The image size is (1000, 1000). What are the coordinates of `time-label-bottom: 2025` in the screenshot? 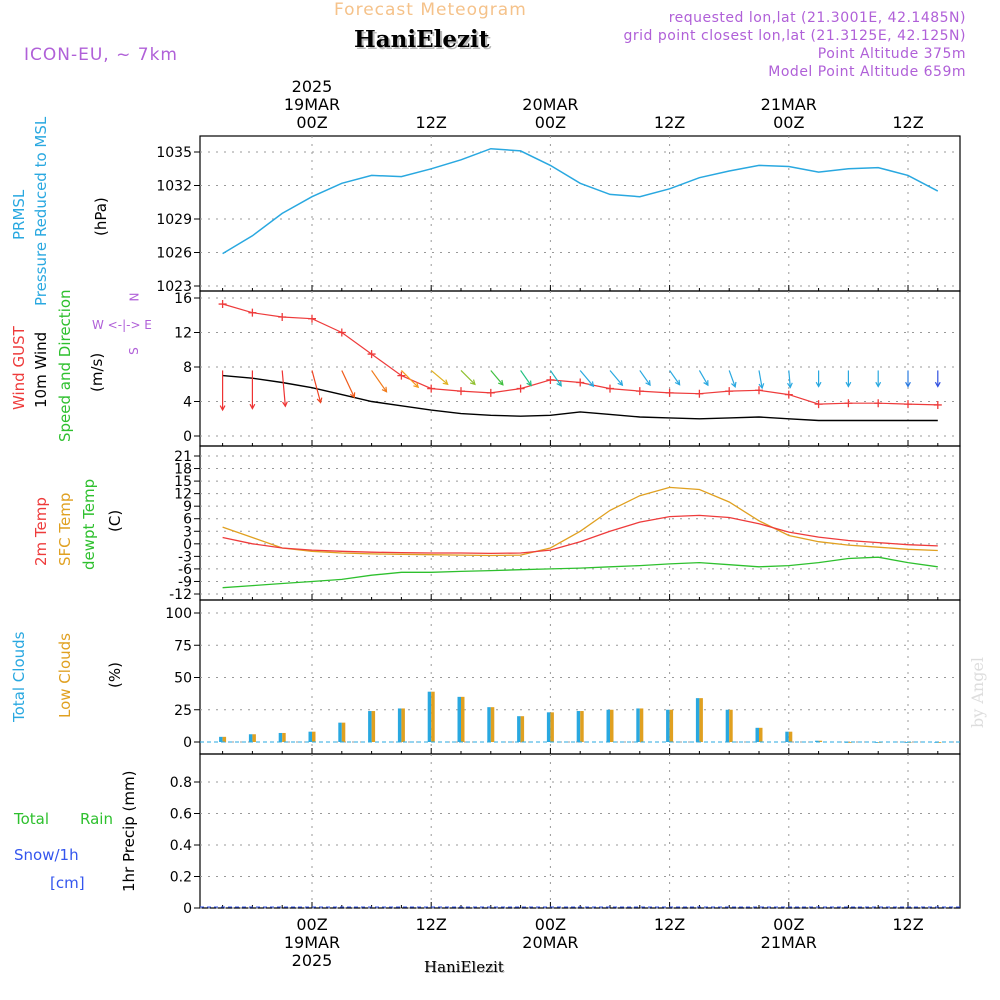 It's located at (312, 960).